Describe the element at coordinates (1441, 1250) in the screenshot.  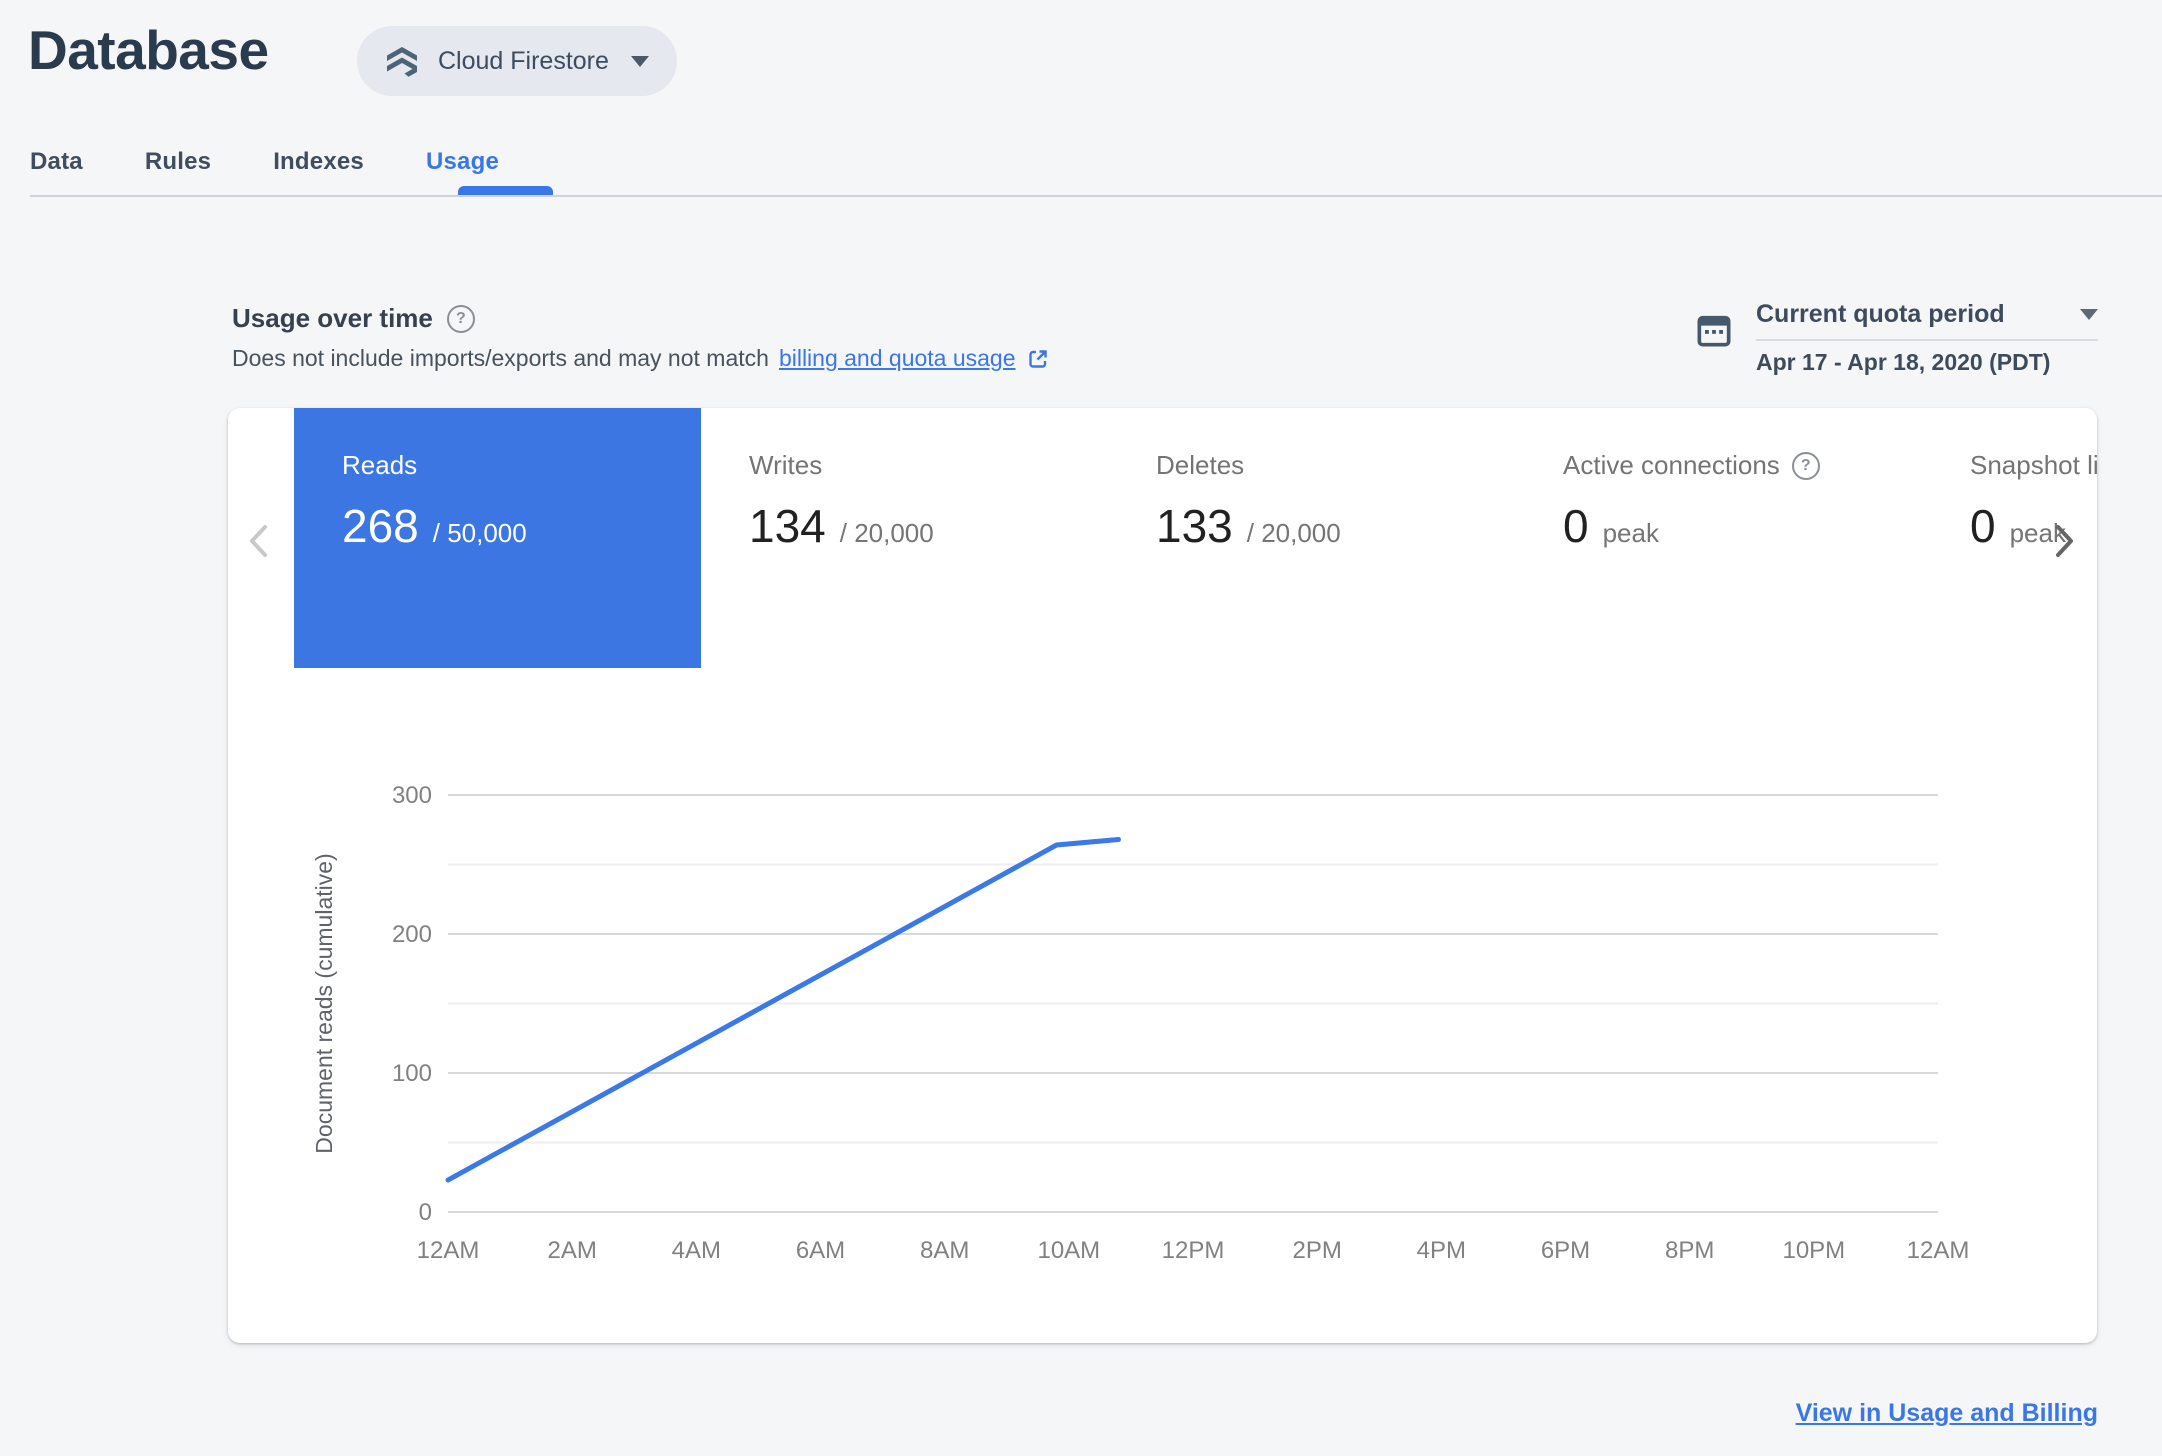
I see `x-axis-tick-label: 4PM` at that location.